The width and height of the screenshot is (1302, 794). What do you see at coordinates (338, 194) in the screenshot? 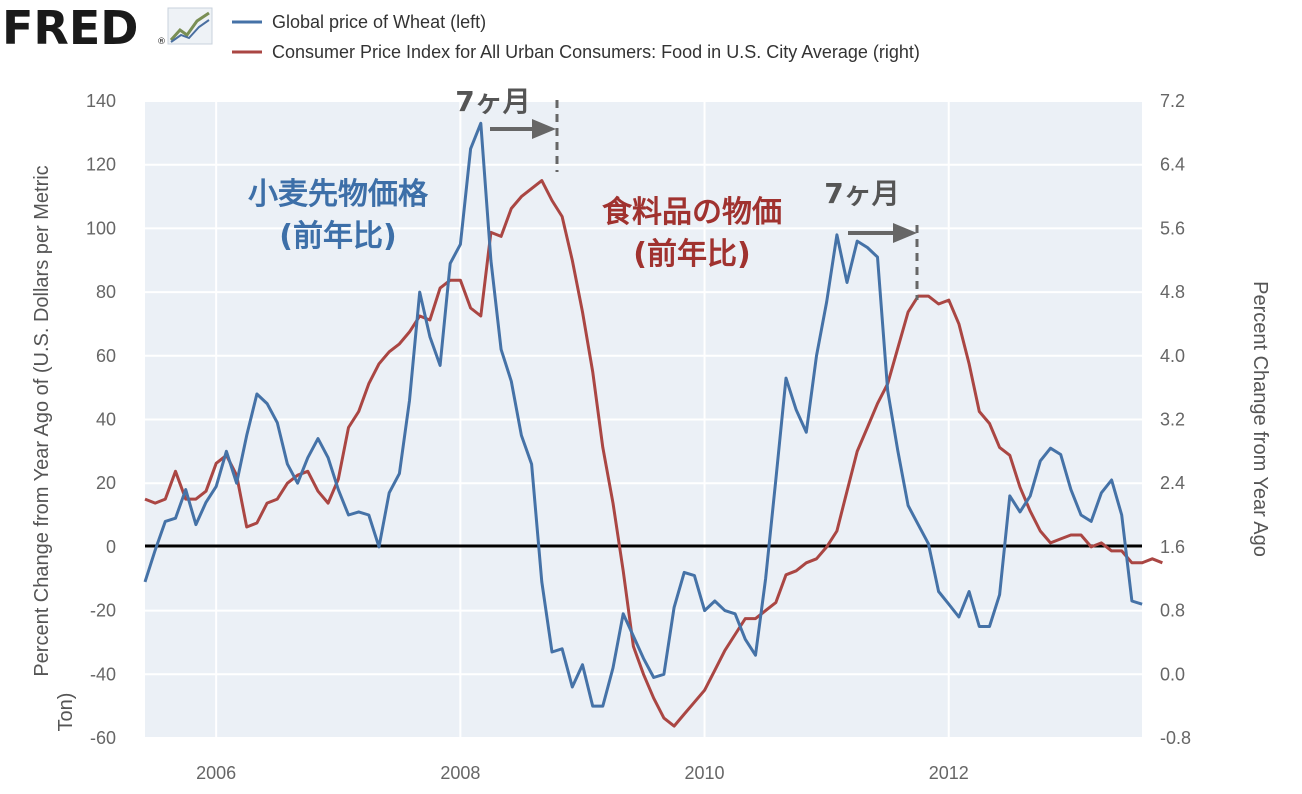
I see `annotation-wheat-title: 小麦先物価格` at bounding box center [338, 194].